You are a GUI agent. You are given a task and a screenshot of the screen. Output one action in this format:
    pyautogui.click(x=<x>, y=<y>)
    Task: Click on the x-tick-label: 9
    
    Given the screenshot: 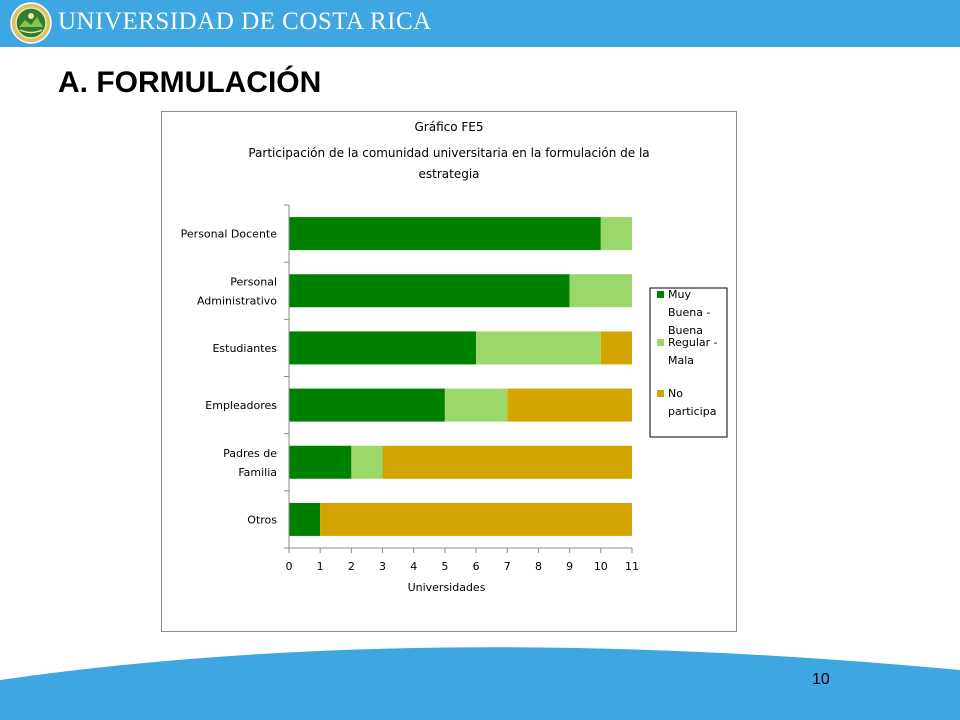 What is the action you would take?
    pyautogui.click(x=569, y=566)
    